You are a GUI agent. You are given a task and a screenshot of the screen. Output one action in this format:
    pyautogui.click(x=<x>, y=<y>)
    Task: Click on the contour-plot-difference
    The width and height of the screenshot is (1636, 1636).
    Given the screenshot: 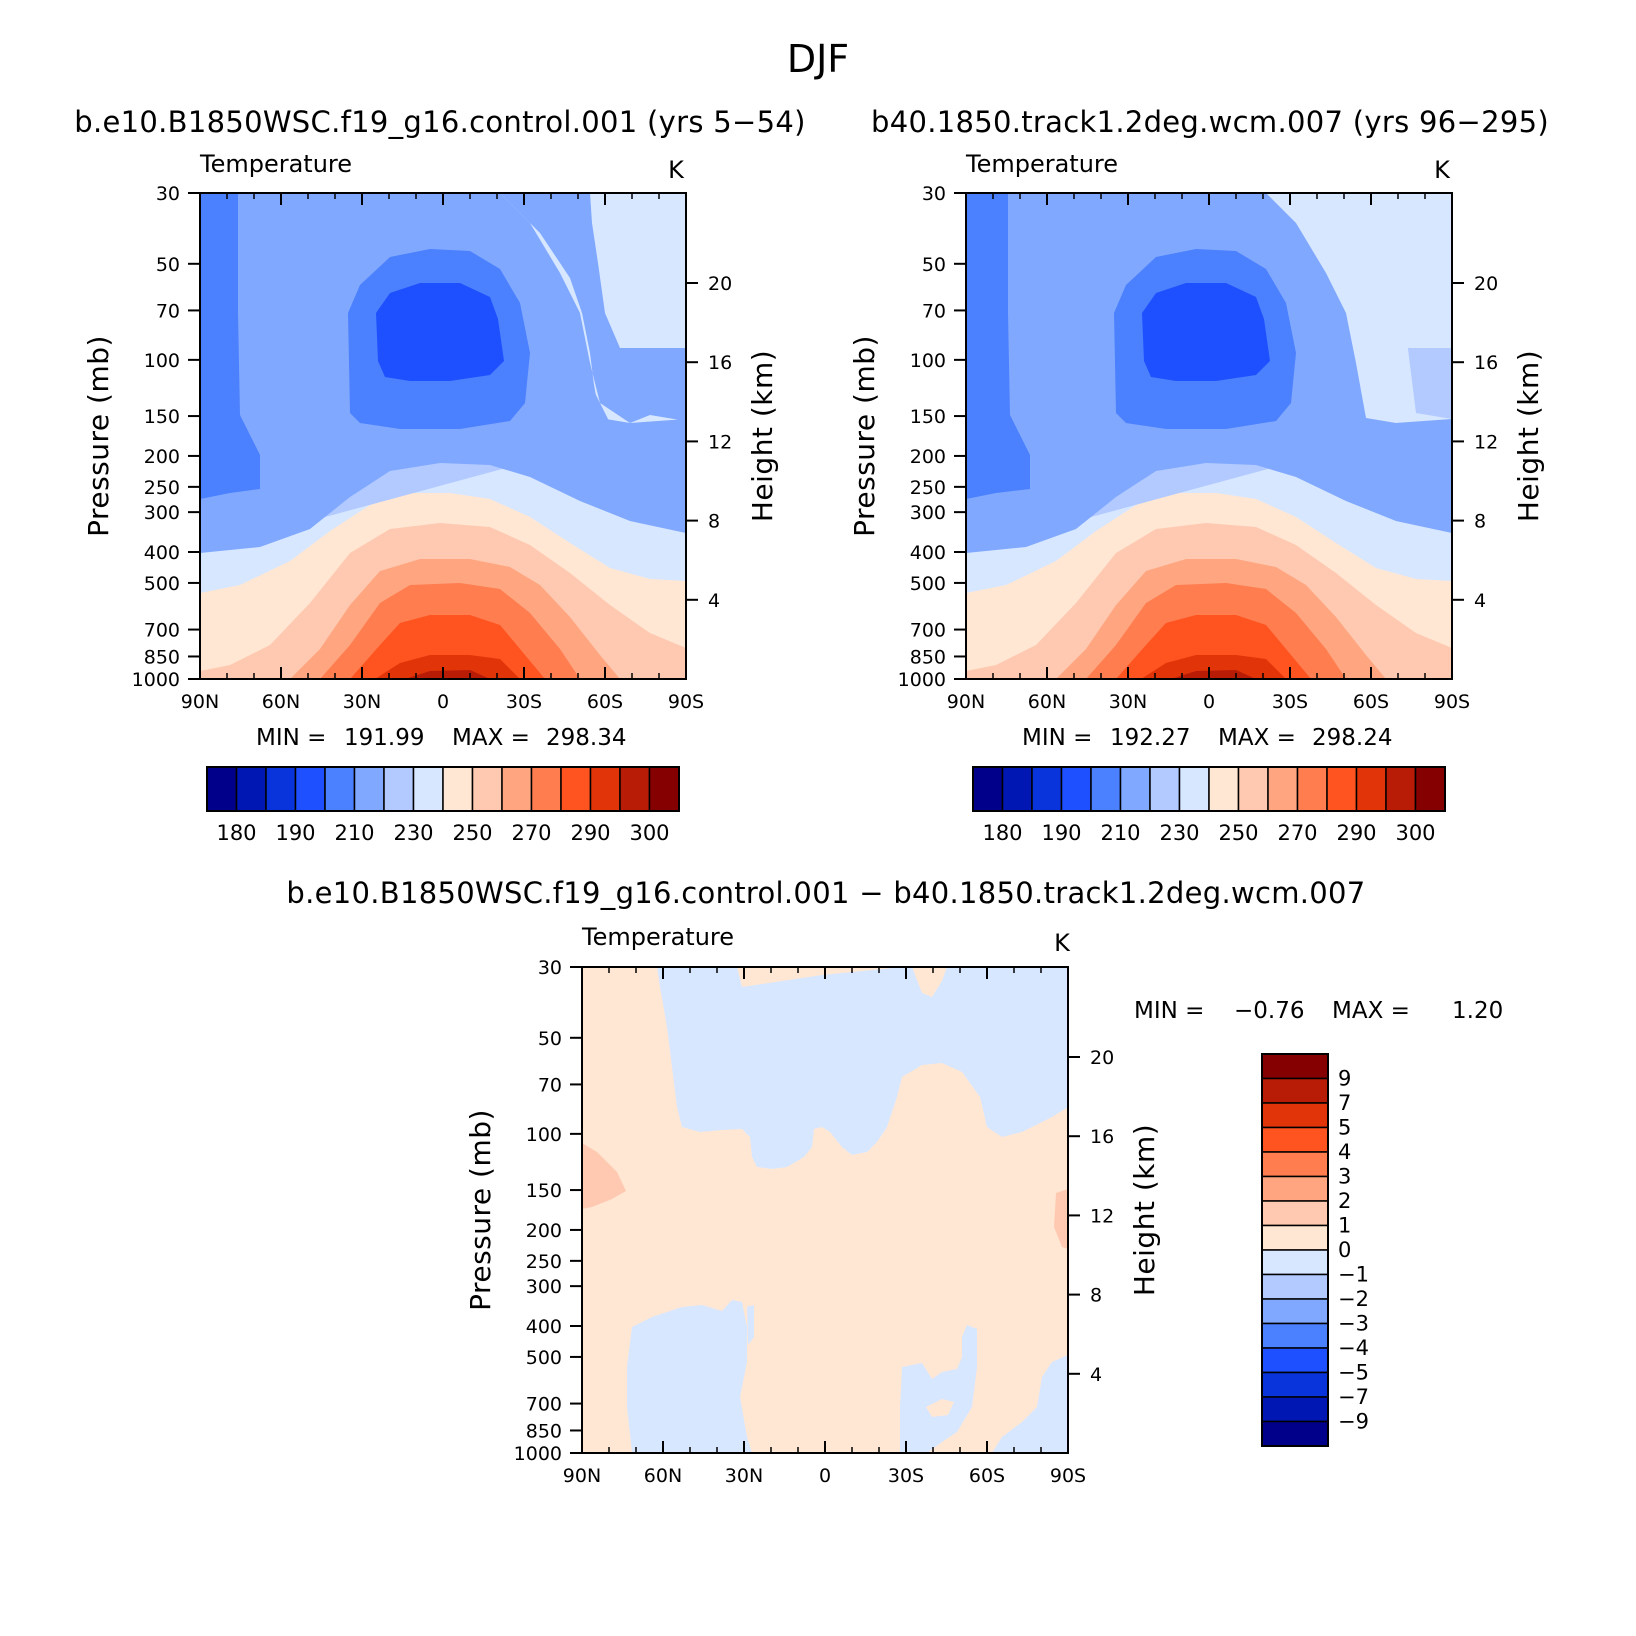 What is the action you would take?
    pyautogui.click(x=825, y=1210)
    